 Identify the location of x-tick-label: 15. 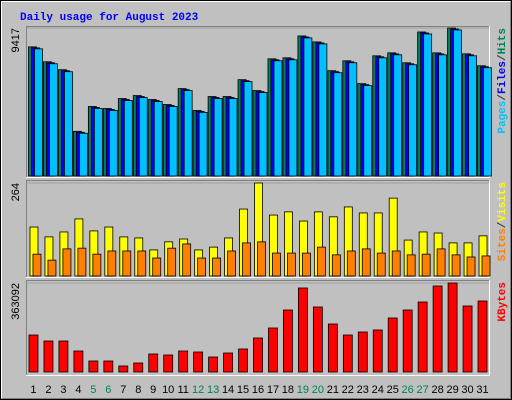
(243, 390).